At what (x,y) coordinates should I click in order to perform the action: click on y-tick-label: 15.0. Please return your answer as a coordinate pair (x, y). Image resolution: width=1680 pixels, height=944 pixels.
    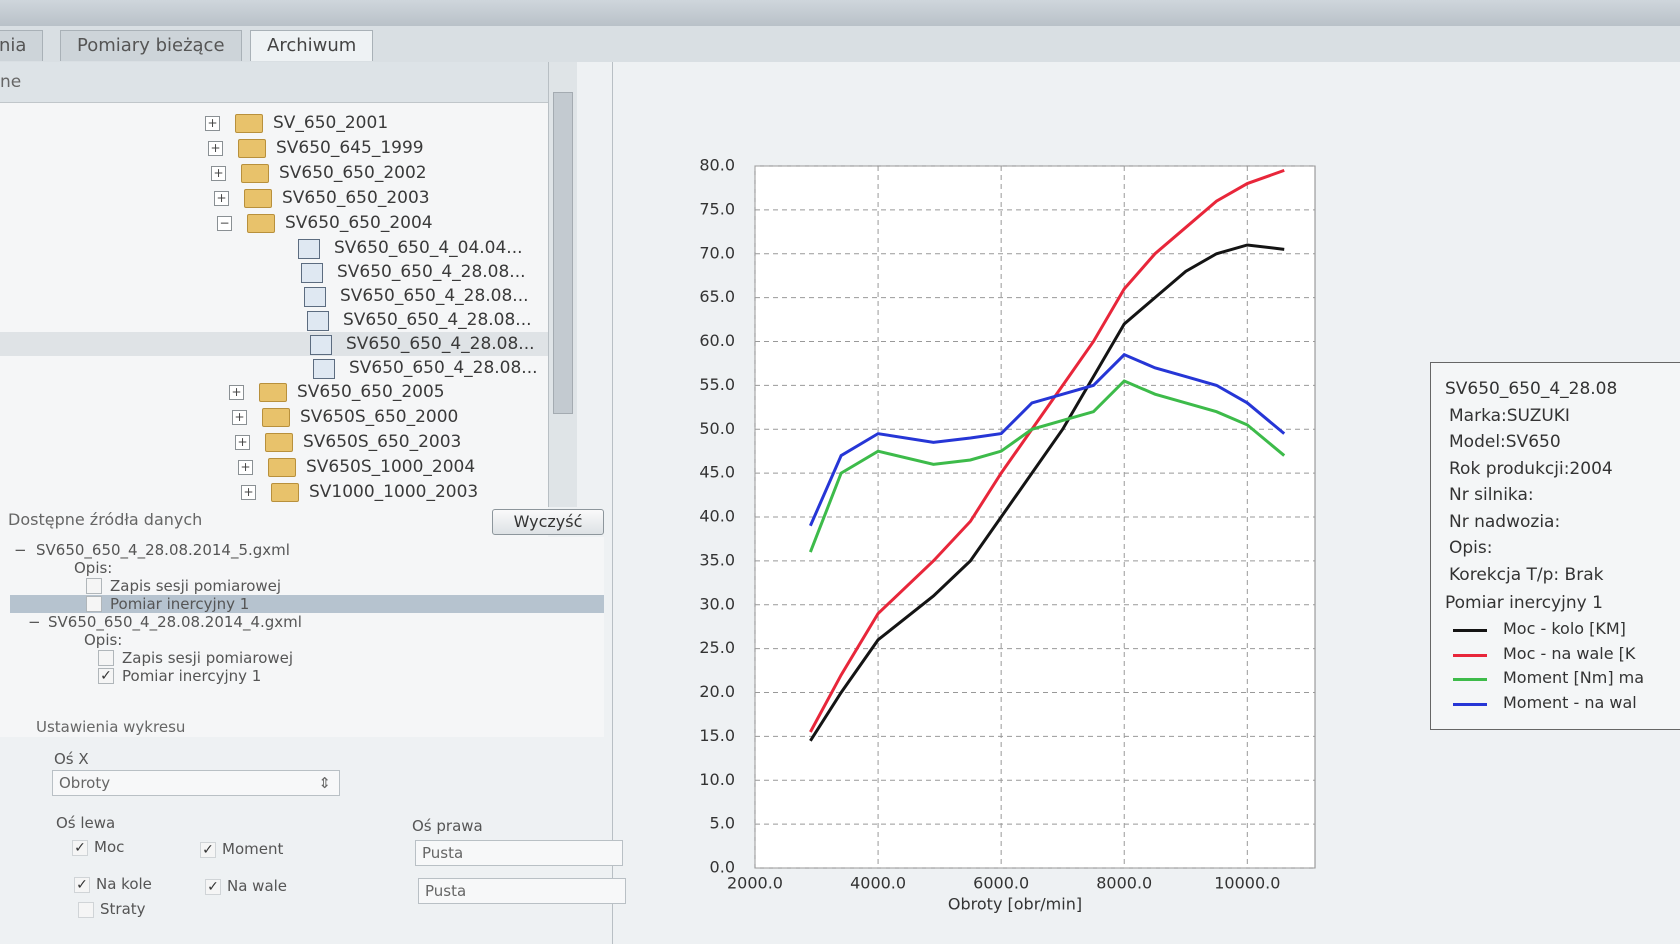
    Looking at the image, I should click on (717, 735).